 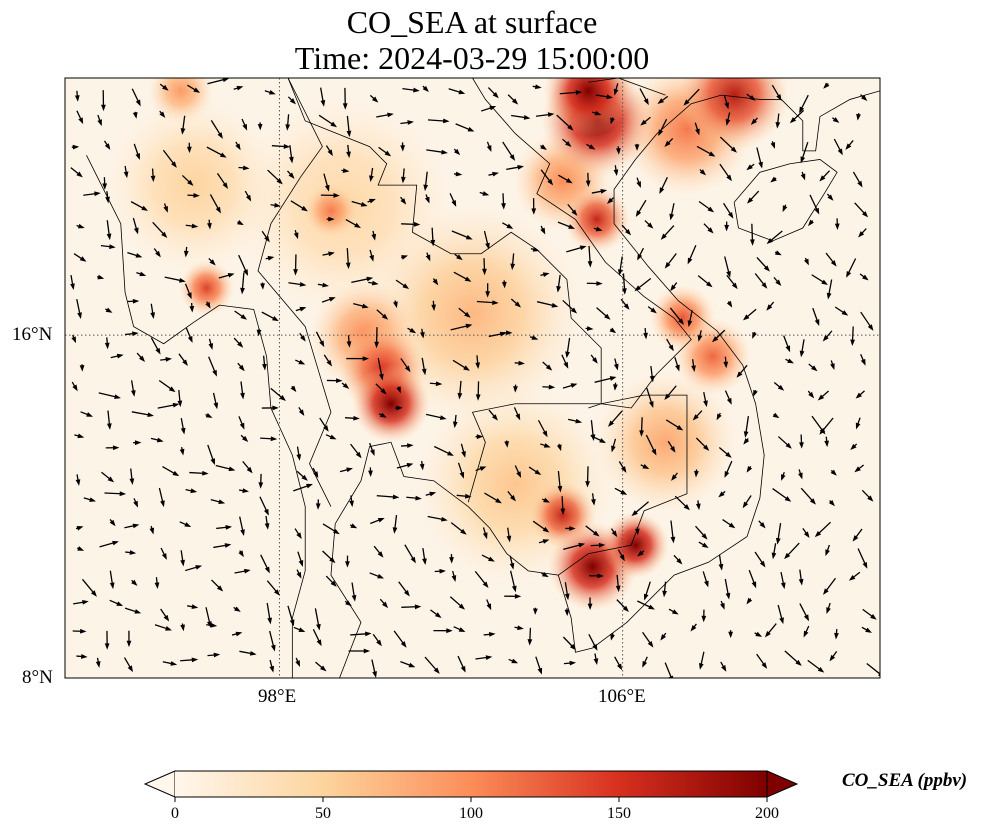 What do you see at coordinates (331, 210) in the screenshot?
I see `hotspot` at bounding box center [331, 210].